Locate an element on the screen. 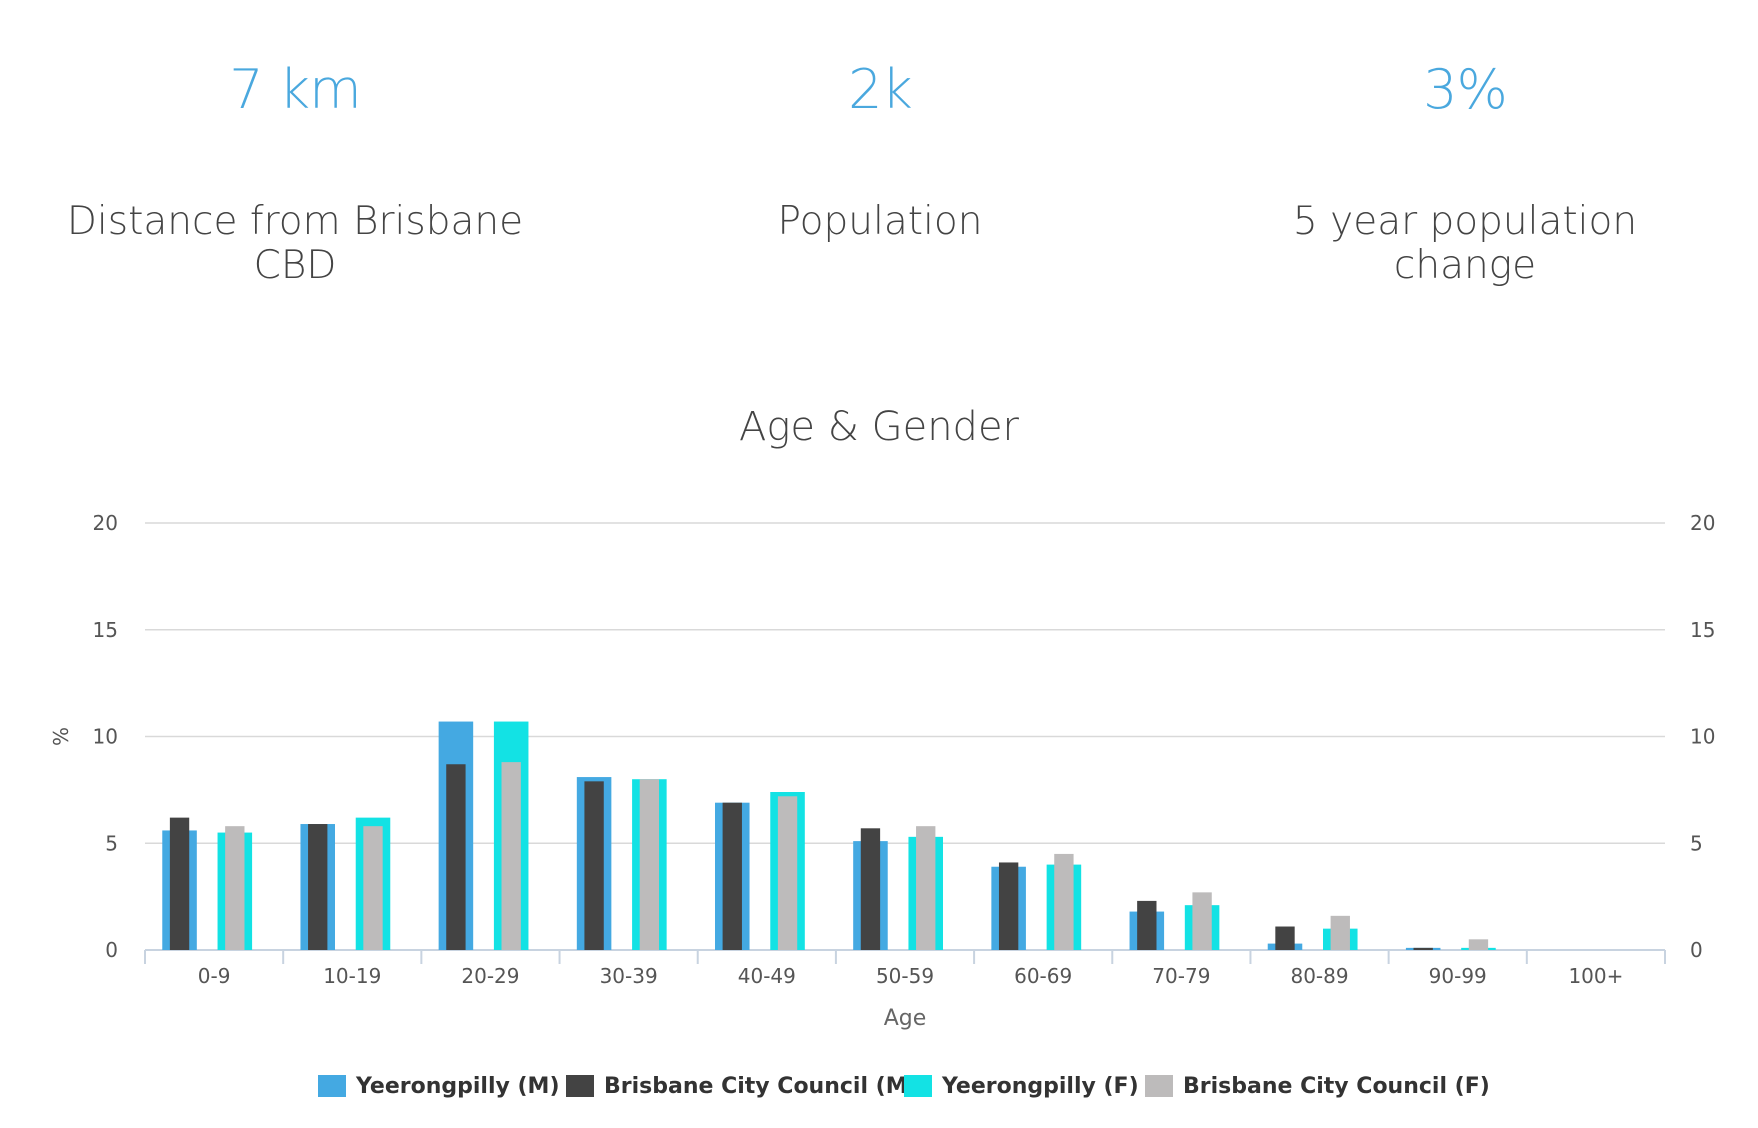 The height and width of the screenshot is (1128, 1758). stat-change-label: 5 year population change is located at coordinates (1465, 244).